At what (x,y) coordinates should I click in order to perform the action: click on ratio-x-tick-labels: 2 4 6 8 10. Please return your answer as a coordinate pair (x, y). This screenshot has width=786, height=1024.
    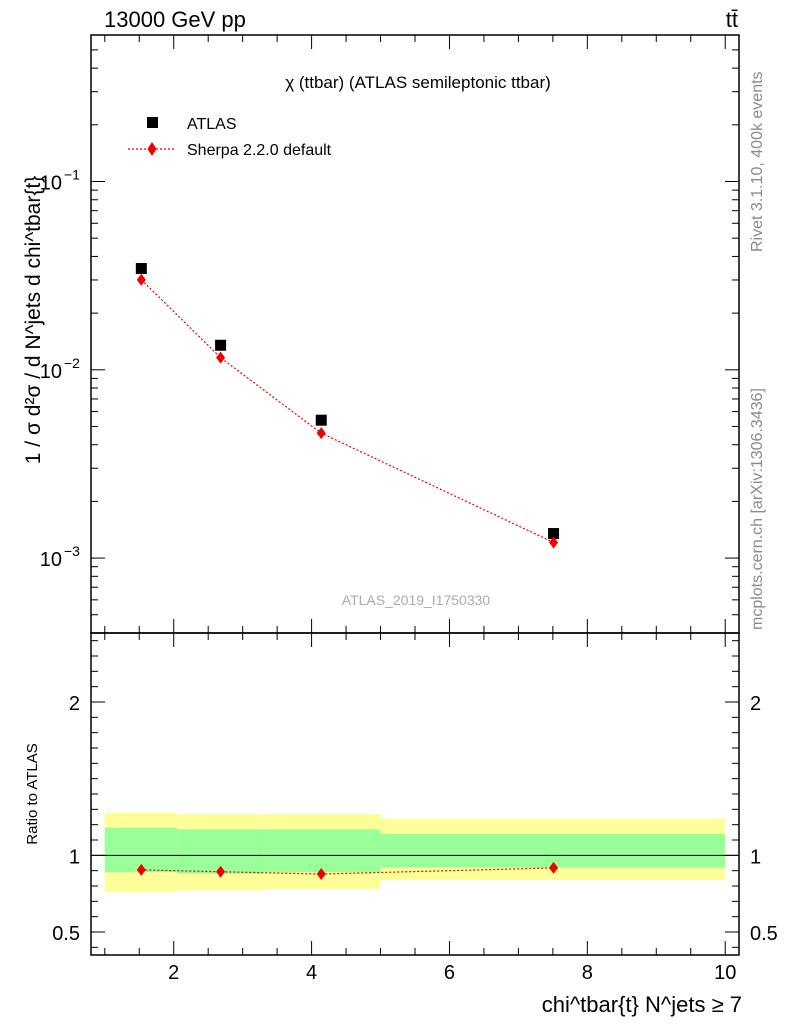
    Looking at the image, I should click on (452, 973).